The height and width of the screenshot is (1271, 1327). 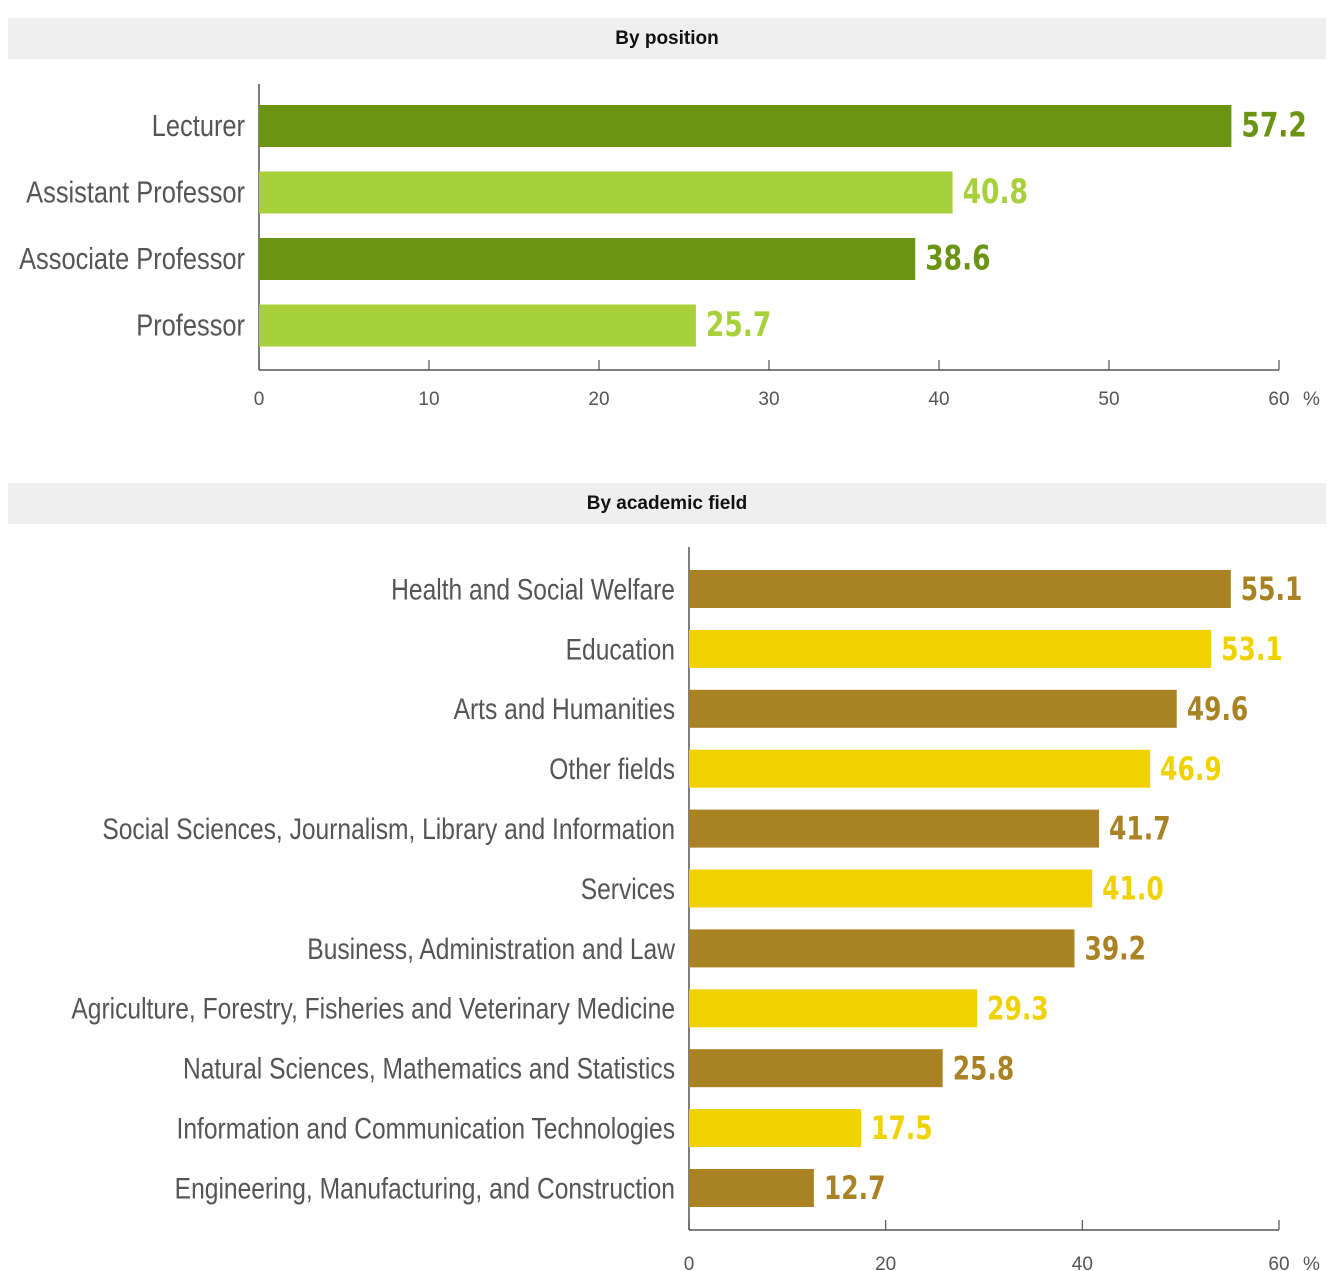 What do you see at coordinates (1273, 125) in the screenshot?
I see `value-label: 57.2` at bounding box center [1273, 125].